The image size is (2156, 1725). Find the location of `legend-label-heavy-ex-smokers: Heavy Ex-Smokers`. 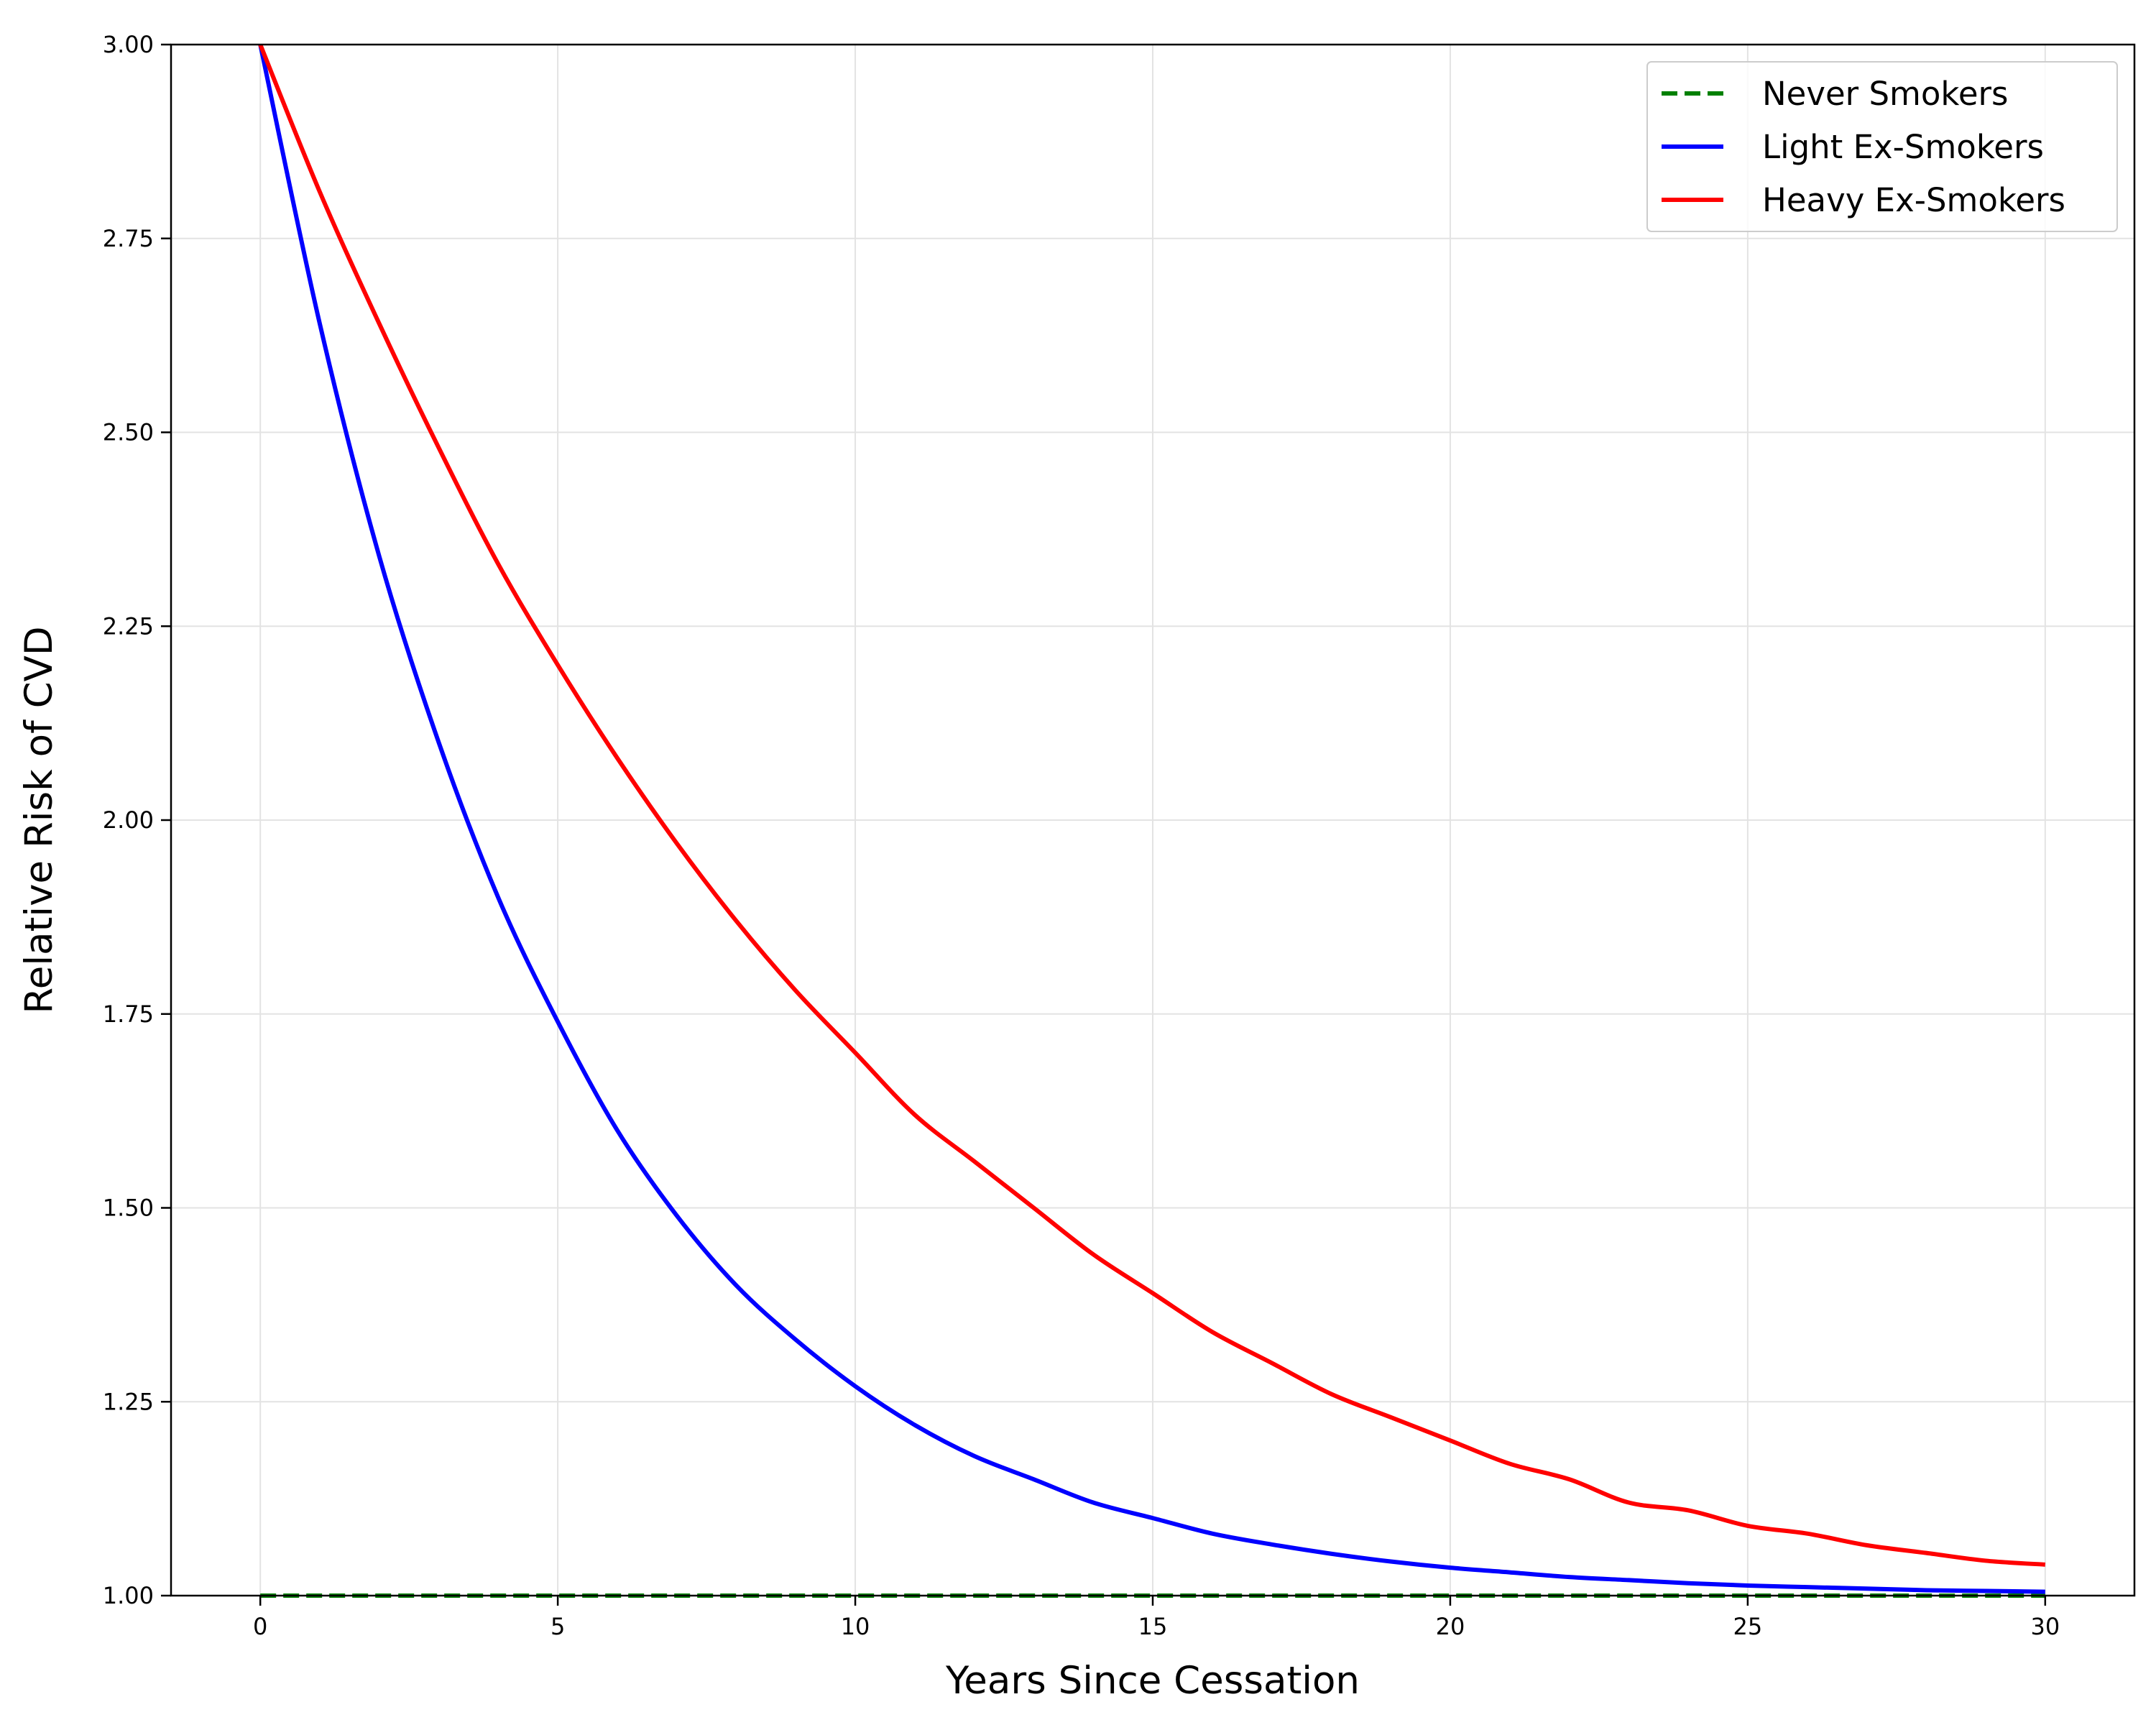

legend-label-heavy-ex-smokers: Heavy Ex-Smokers is located at coordinates (1913, 200).